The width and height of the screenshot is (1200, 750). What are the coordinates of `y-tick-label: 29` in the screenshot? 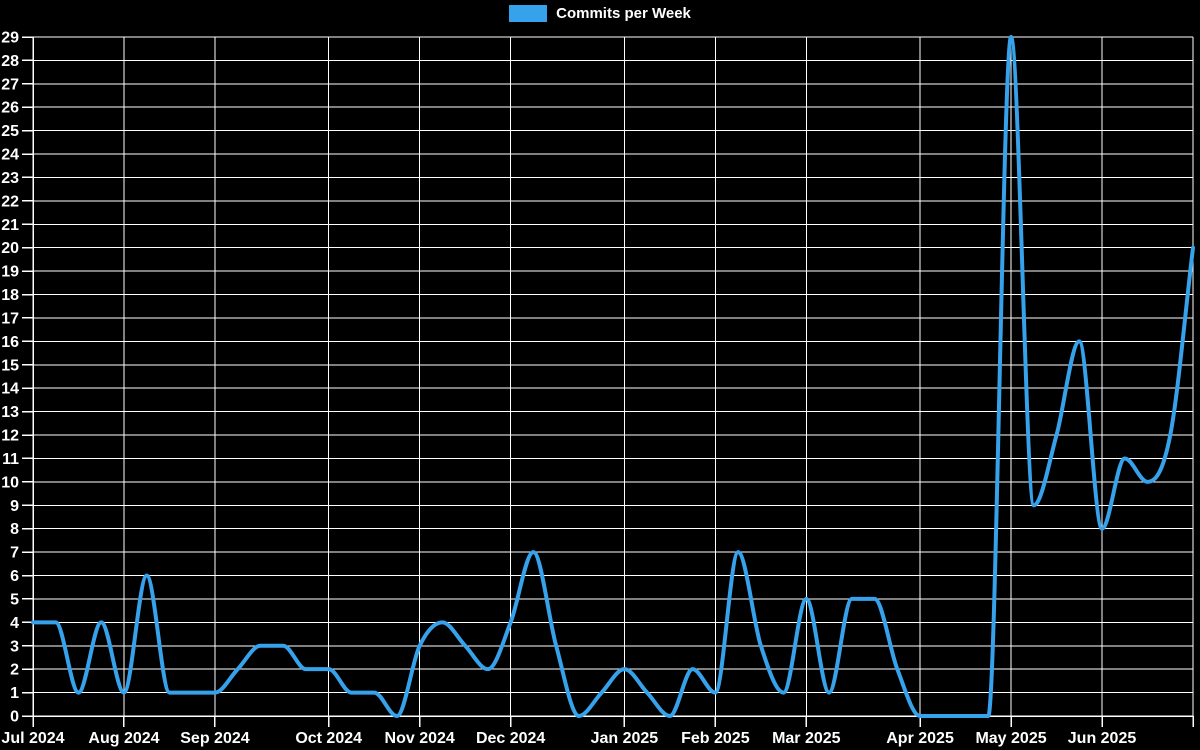 It's located at (10, 38).